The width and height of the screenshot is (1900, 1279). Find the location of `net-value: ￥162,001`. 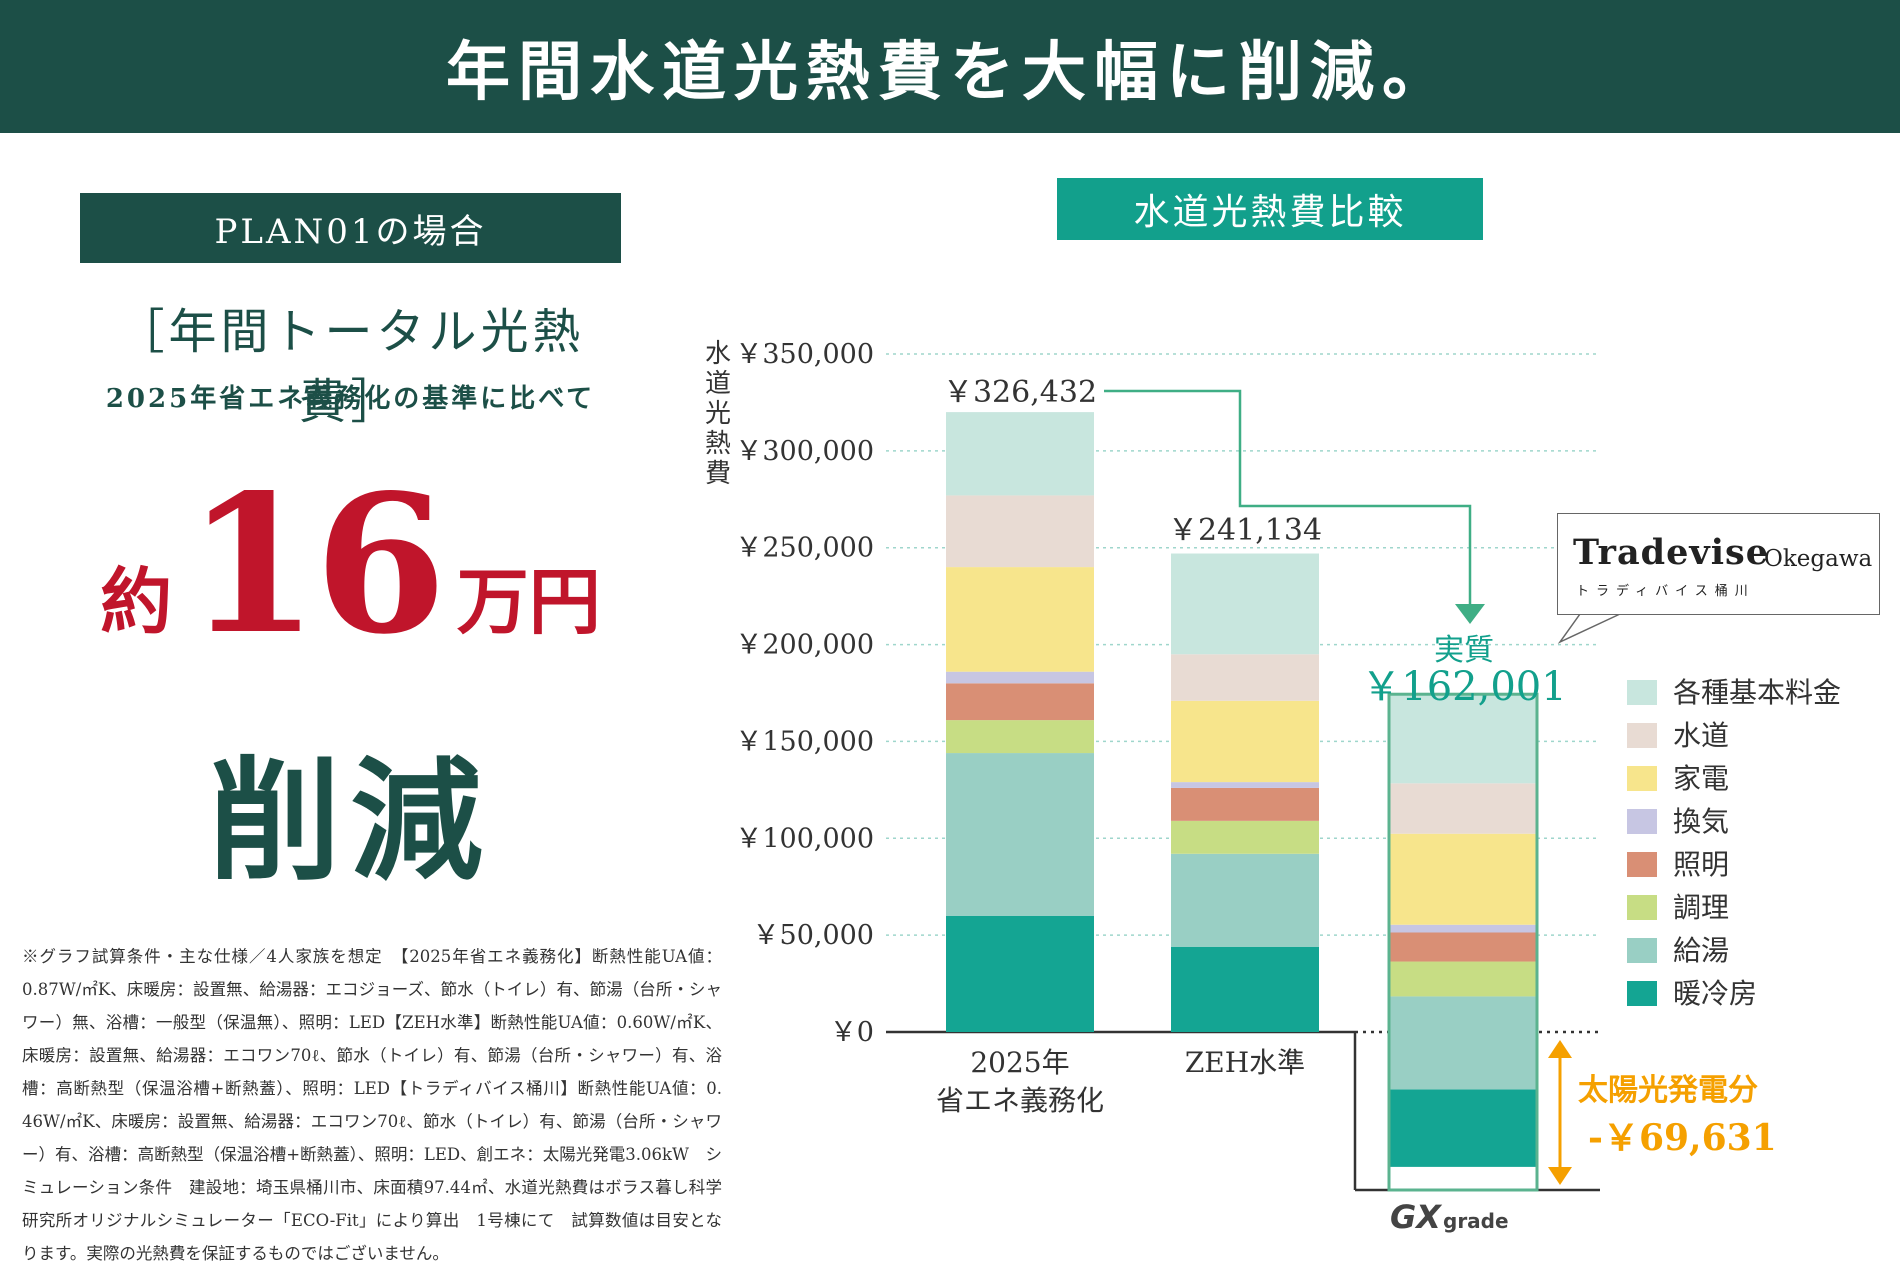

net-value: ￥162,001 is located at coordinates (1463, 687).